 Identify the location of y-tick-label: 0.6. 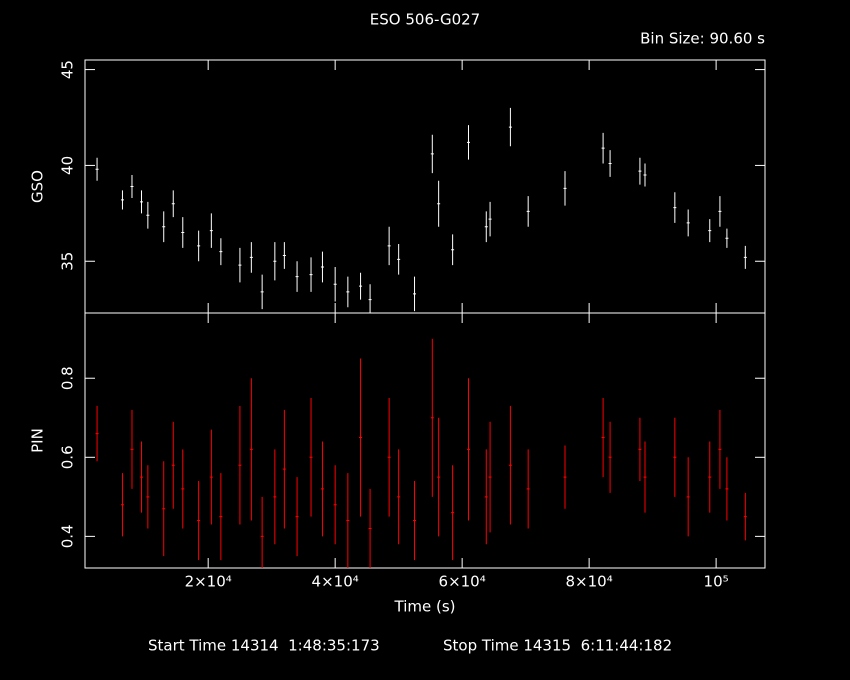
(68, 457).